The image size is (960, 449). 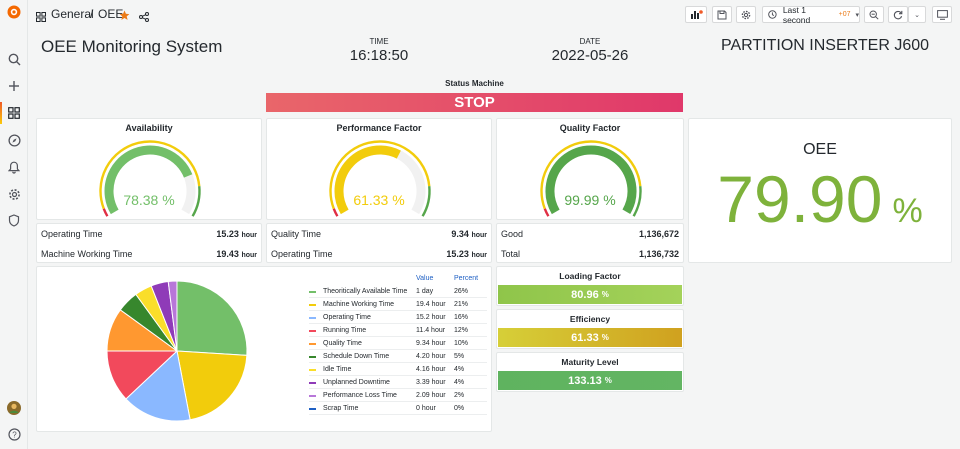 I want to click on time-label: TIME, so click(x=379, y=41).